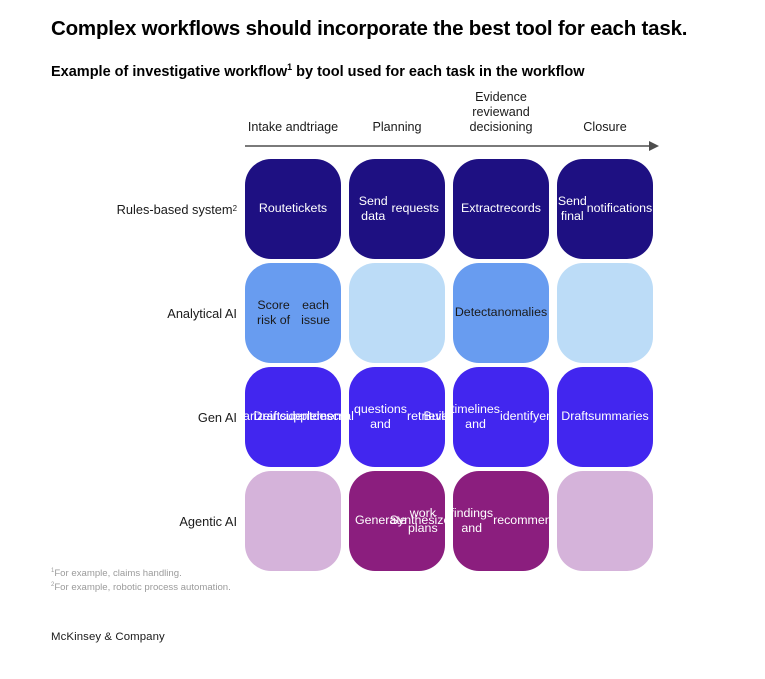 This screenshot has height=679, width=765. Describe the element at coordinates (423, 520) in the screenshot. I see `text-line: work plans` at that location.